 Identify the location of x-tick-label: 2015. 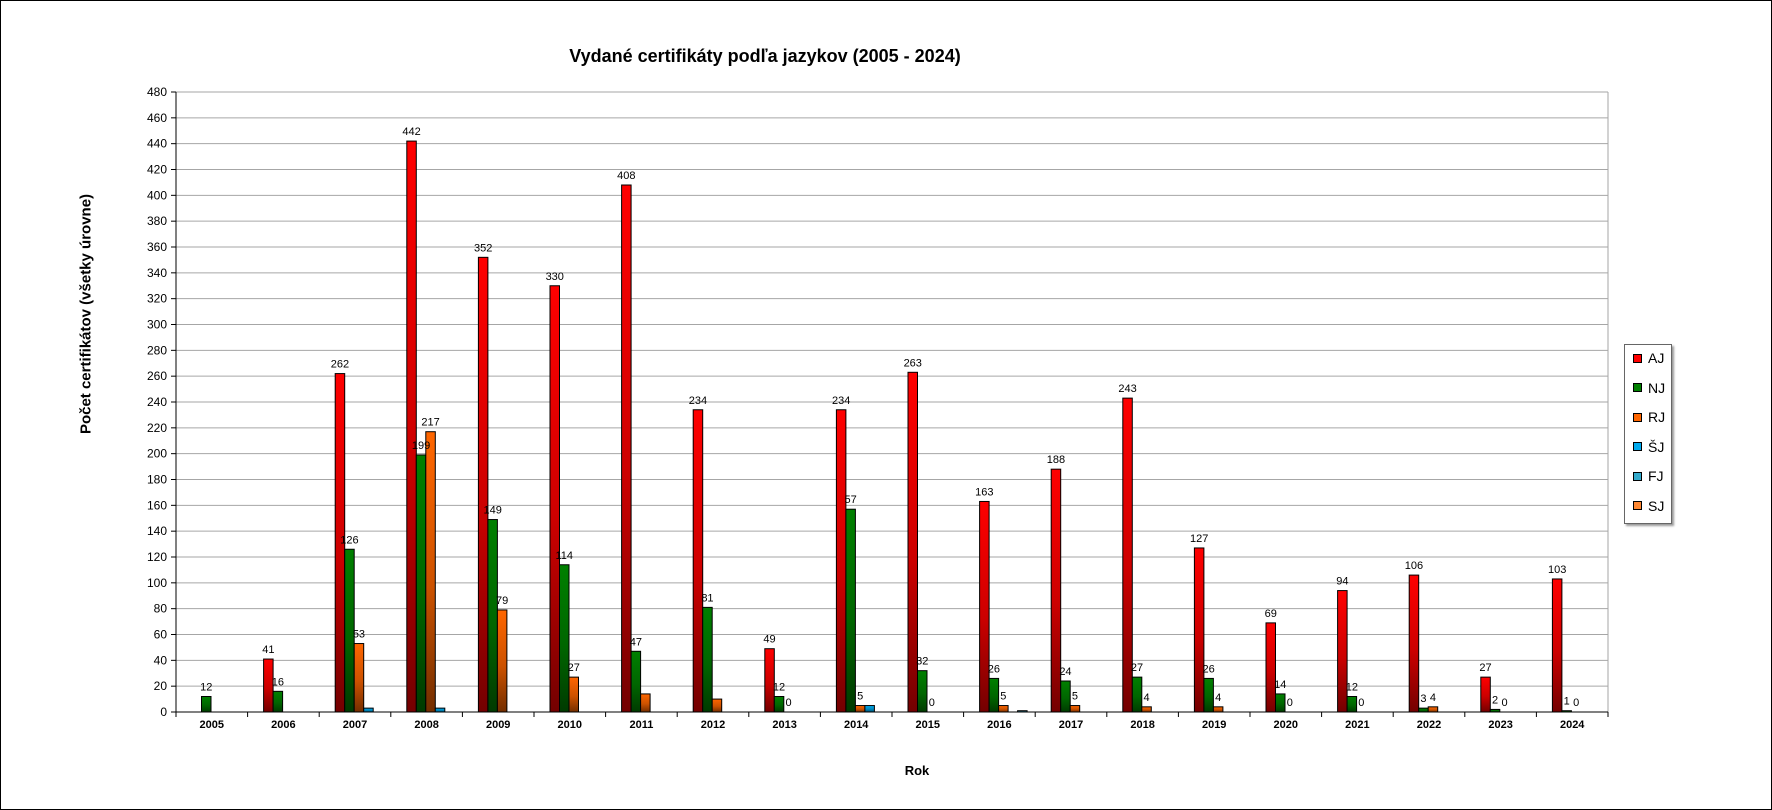
(928, 725).